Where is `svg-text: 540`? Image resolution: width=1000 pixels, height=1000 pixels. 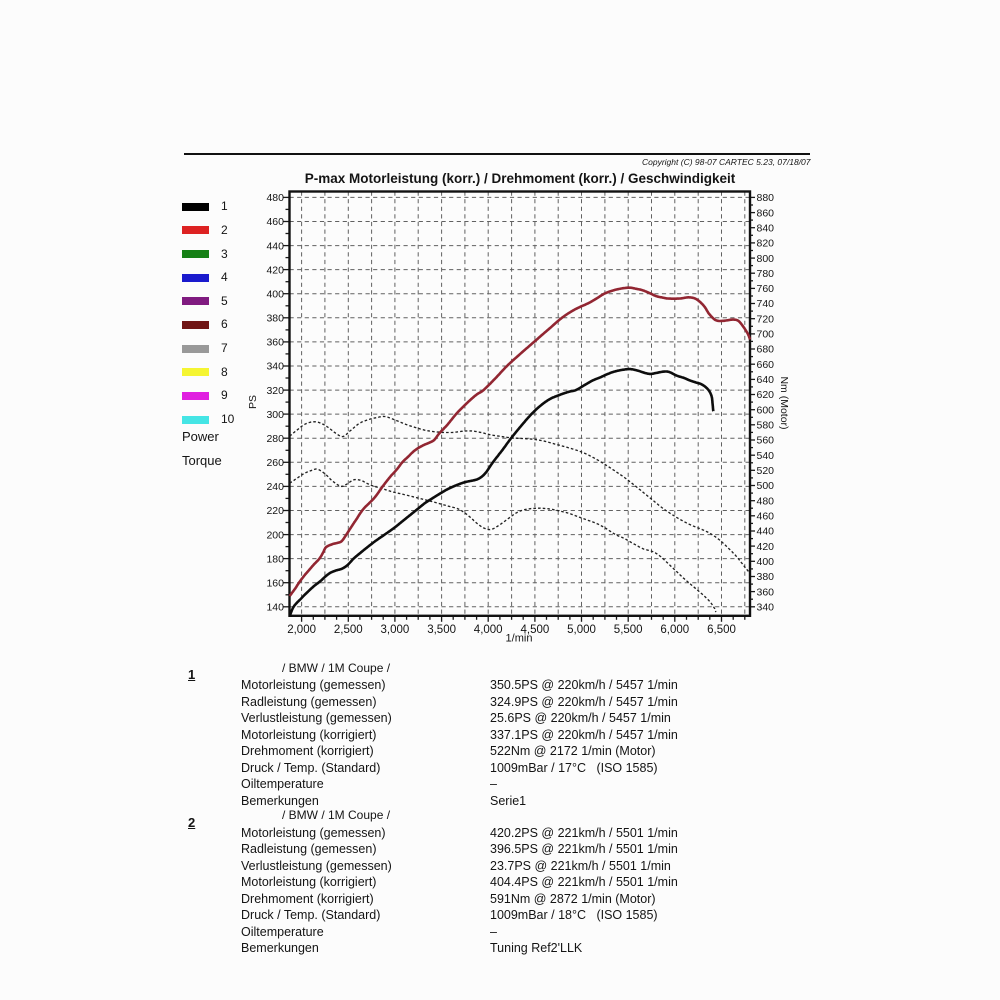
svg-text: 540 is located at coordinates (766, 456).